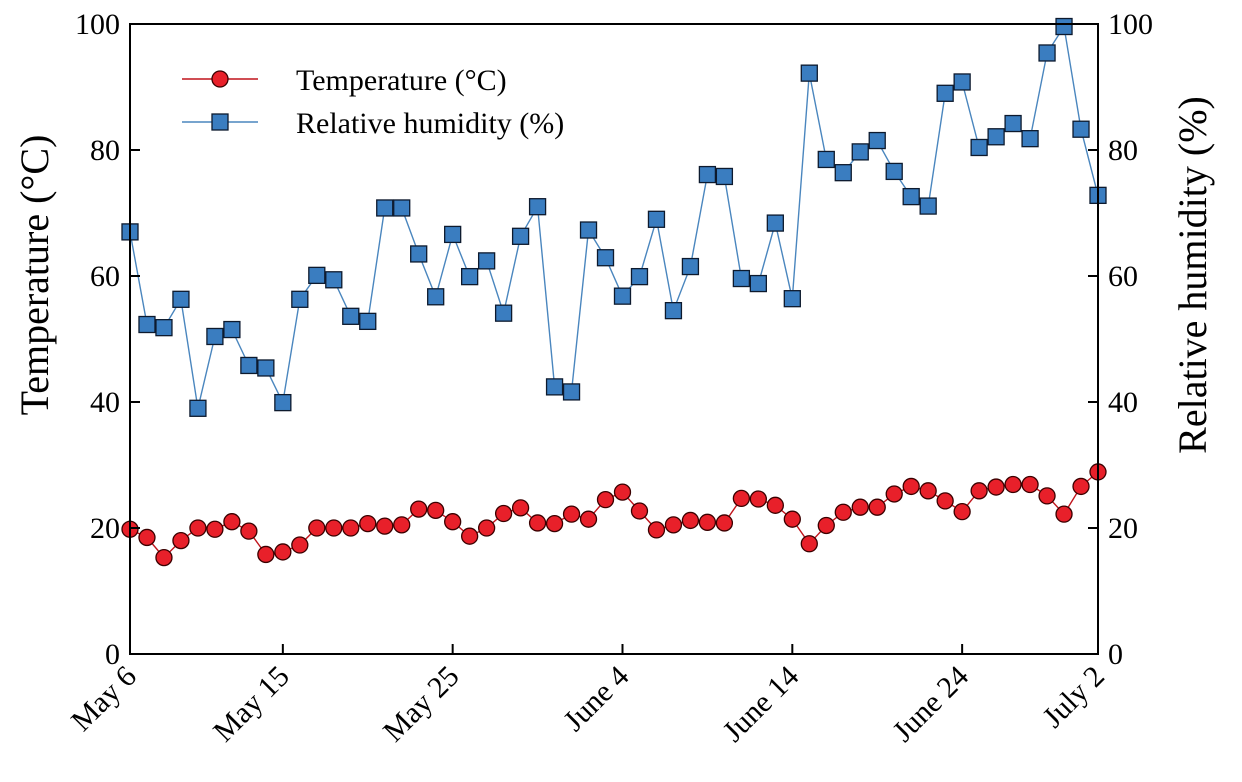  I want to click on legend-humidity-label: Relative humidity (%), so click(430, 123).